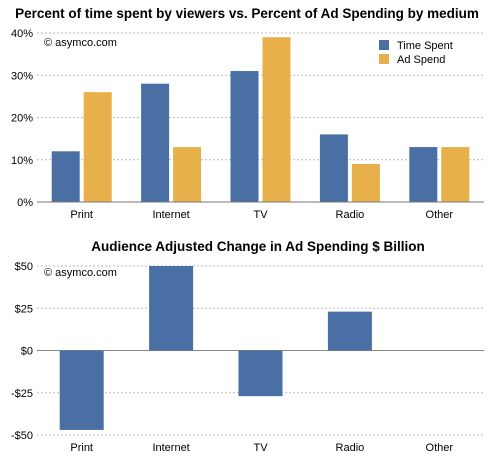 The width and height of the screenshot is (495, 469). Describe the element at coordinates (24, 267) in the screenshot. I see `y-tick-label: $50` at that location.